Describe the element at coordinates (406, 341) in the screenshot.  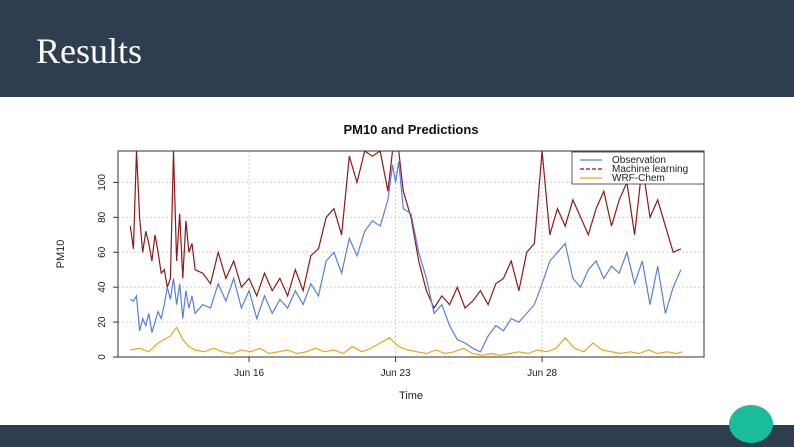
I see `series-line-wrf-chem` at that location.